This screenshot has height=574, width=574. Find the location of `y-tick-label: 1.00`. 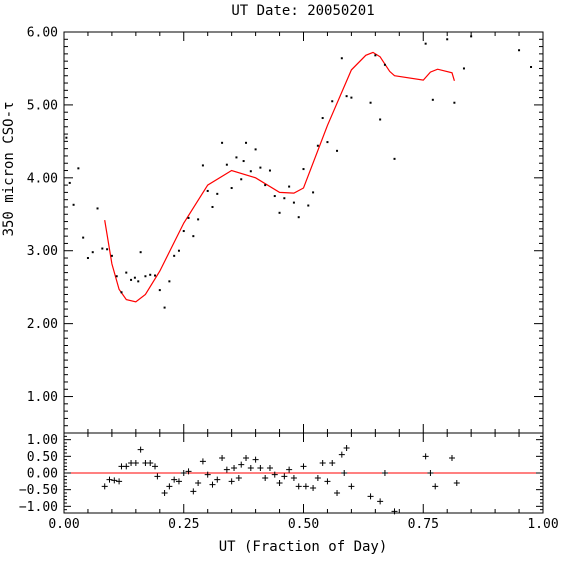

y-tick-label: 1.00 is located at coordinates (42, 397).